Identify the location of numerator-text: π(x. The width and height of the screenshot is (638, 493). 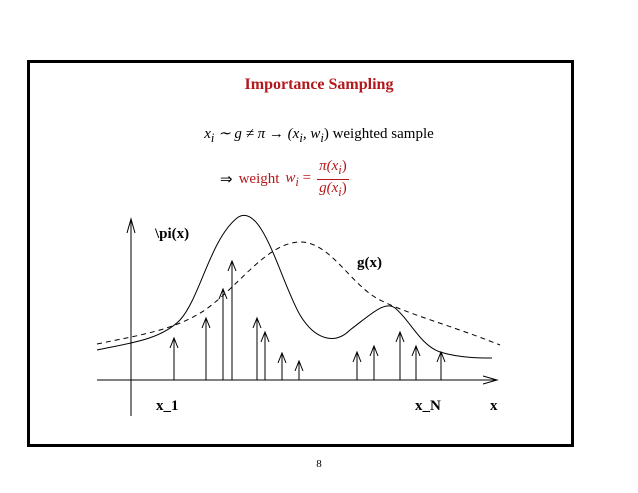
(329, 166).